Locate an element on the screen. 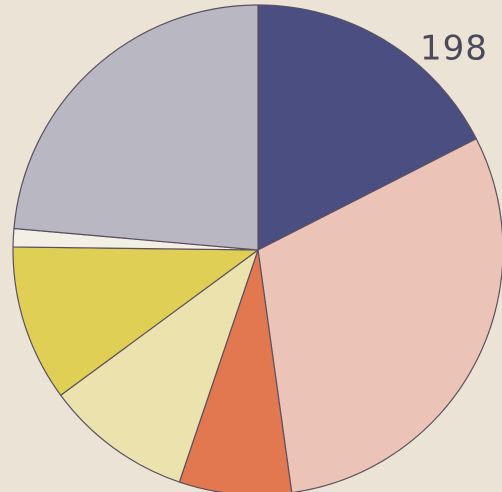  pie-slice is located at coordinates (235, 370).